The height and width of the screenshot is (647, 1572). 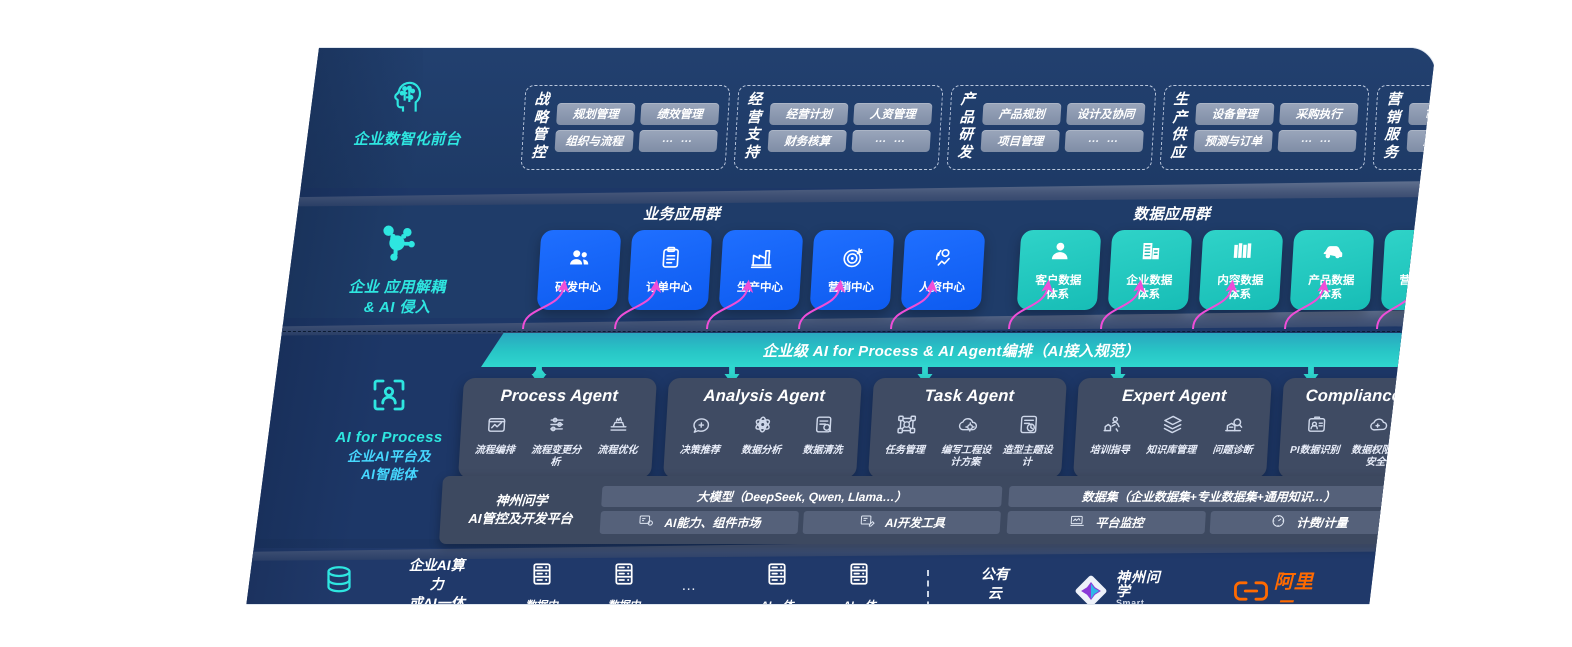 I want to click on domain-chip: 产品规划, so click(x=1022, y=113).